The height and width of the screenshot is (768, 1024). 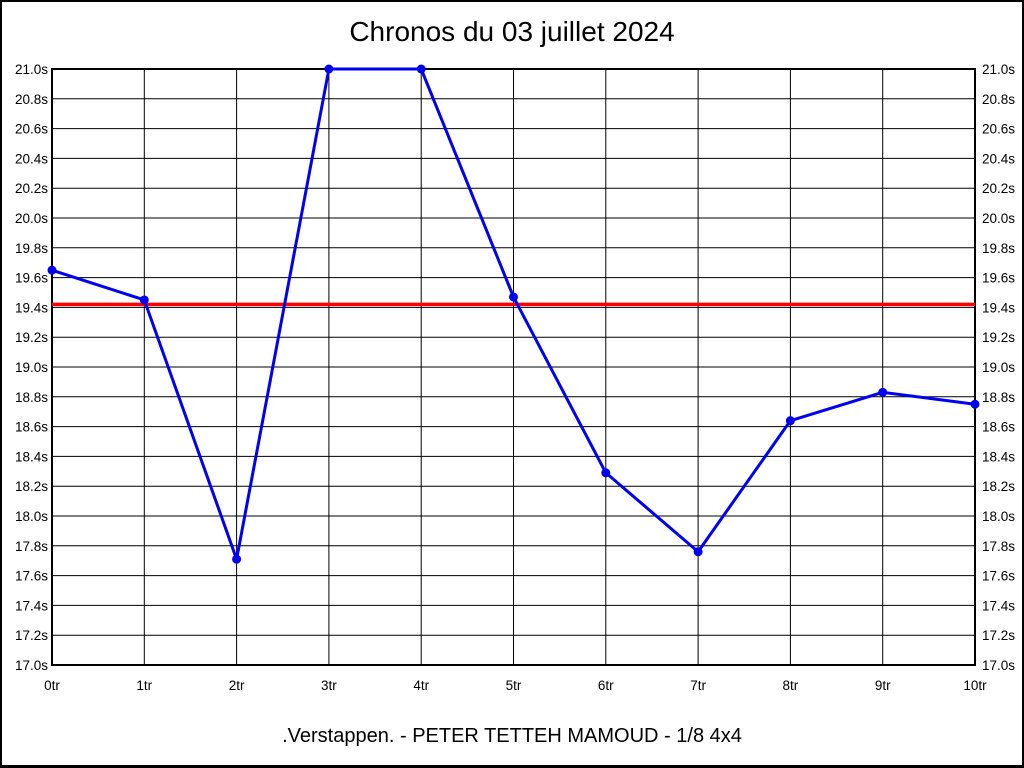 I want to click on y-axis-tick-label-left: 19.4s, so click(x=31, y=307).